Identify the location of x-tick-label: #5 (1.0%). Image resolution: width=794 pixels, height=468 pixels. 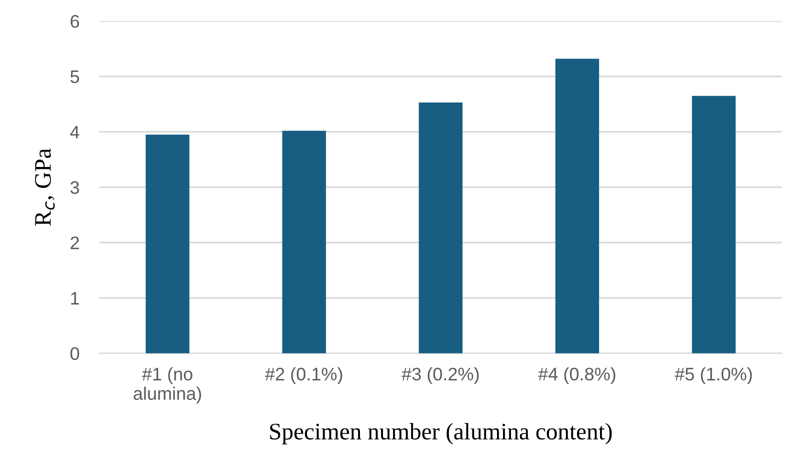
(713, 375).